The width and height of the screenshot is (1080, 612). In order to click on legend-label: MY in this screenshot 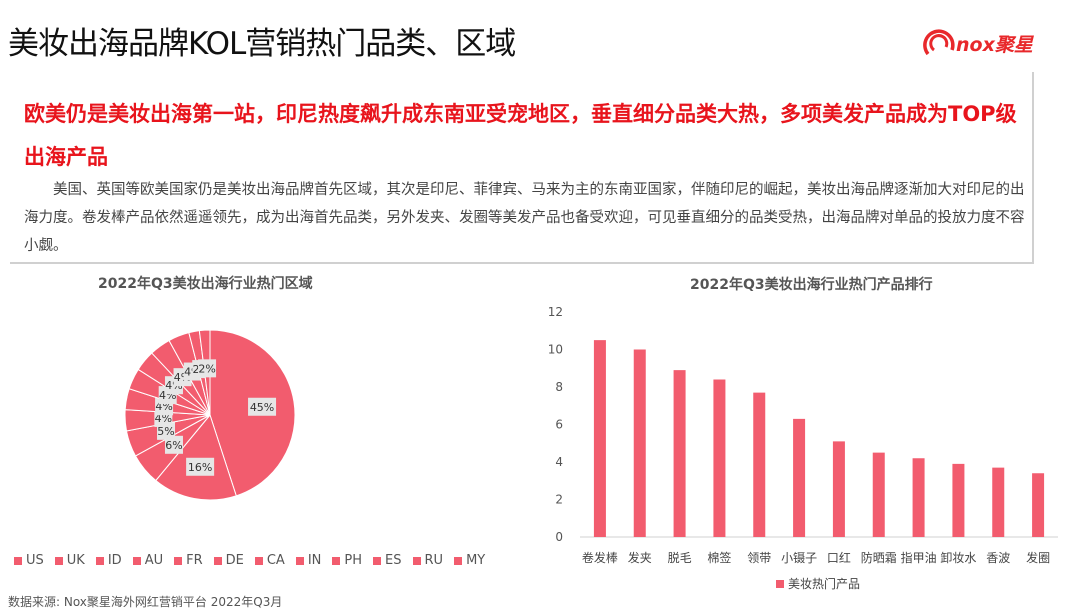, I will do `click(476, 560)`.